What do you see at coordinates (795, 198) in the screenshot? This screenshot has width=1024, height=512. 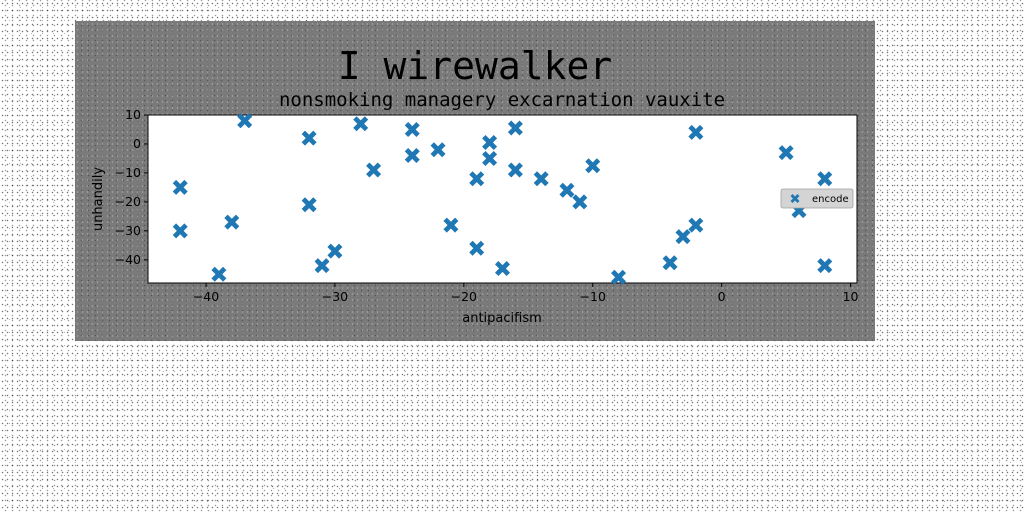 I see `legend-marker` at bounding box center [795, 198].